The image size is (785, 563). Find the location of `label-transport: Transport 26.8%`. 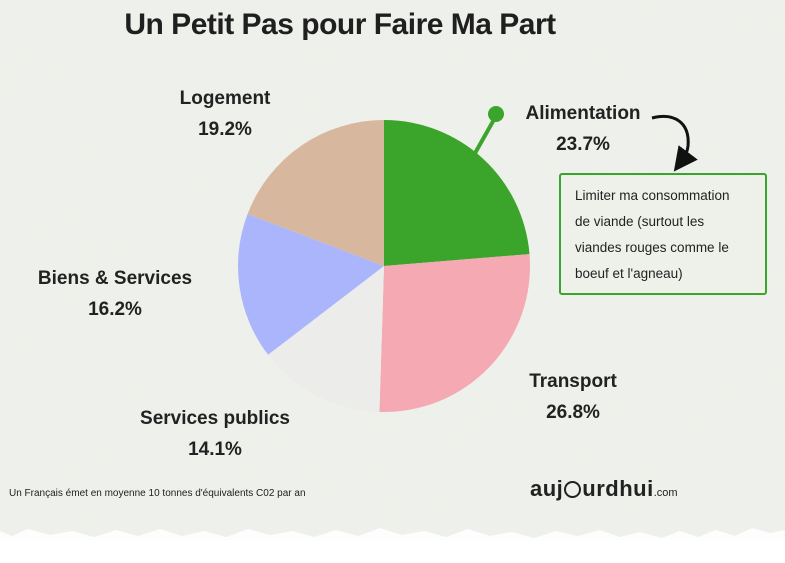

label-transport: Transport 26.8% is located at coordinates (573, 397).